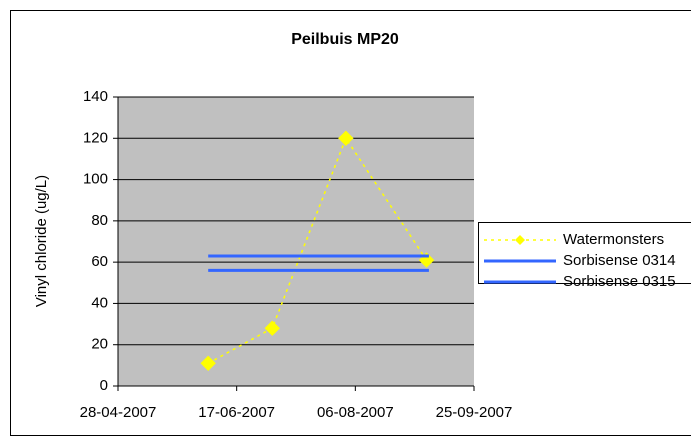 The width and height of the screenshot is (691, 446). What do you see at coordinates (619, 281) in the screenshot?
I see `legend-label: Sorbisense 0315` at bounding box center [619, 281].